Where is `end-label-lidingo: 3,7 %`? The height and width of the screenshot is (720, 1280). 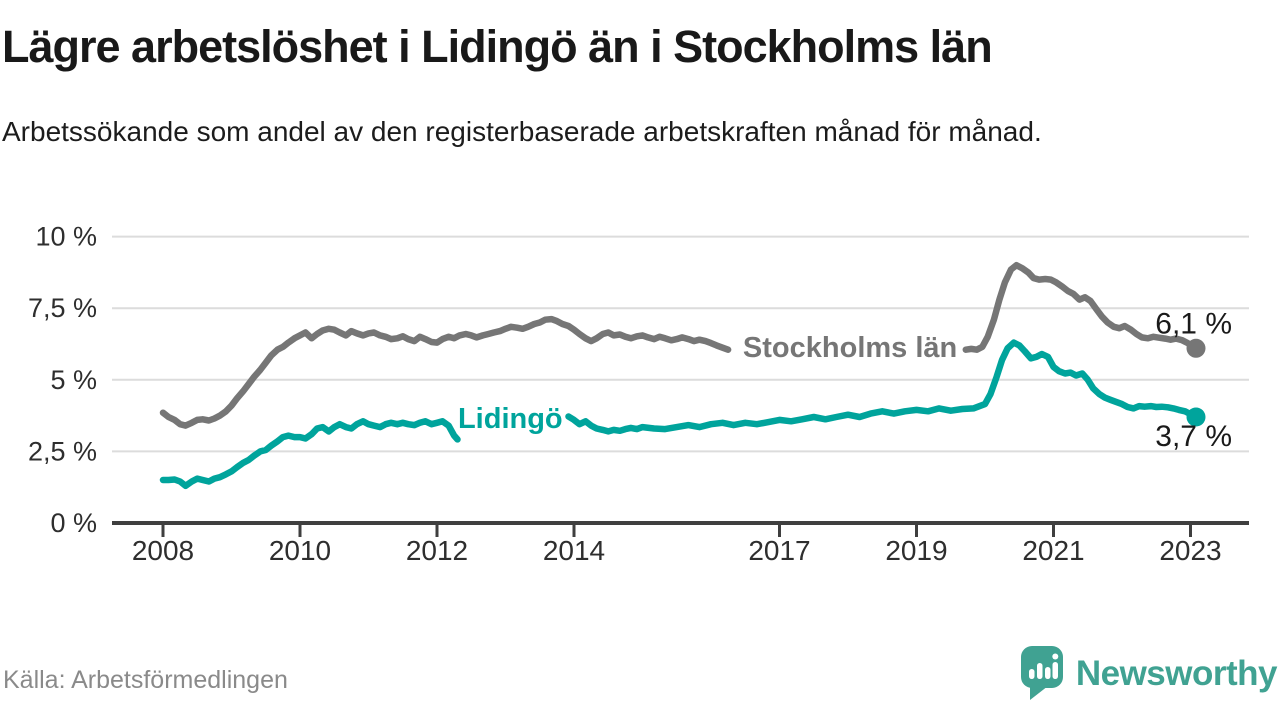 end-label-lidingo: 3,7 % is located at coordinates (1193, 436).